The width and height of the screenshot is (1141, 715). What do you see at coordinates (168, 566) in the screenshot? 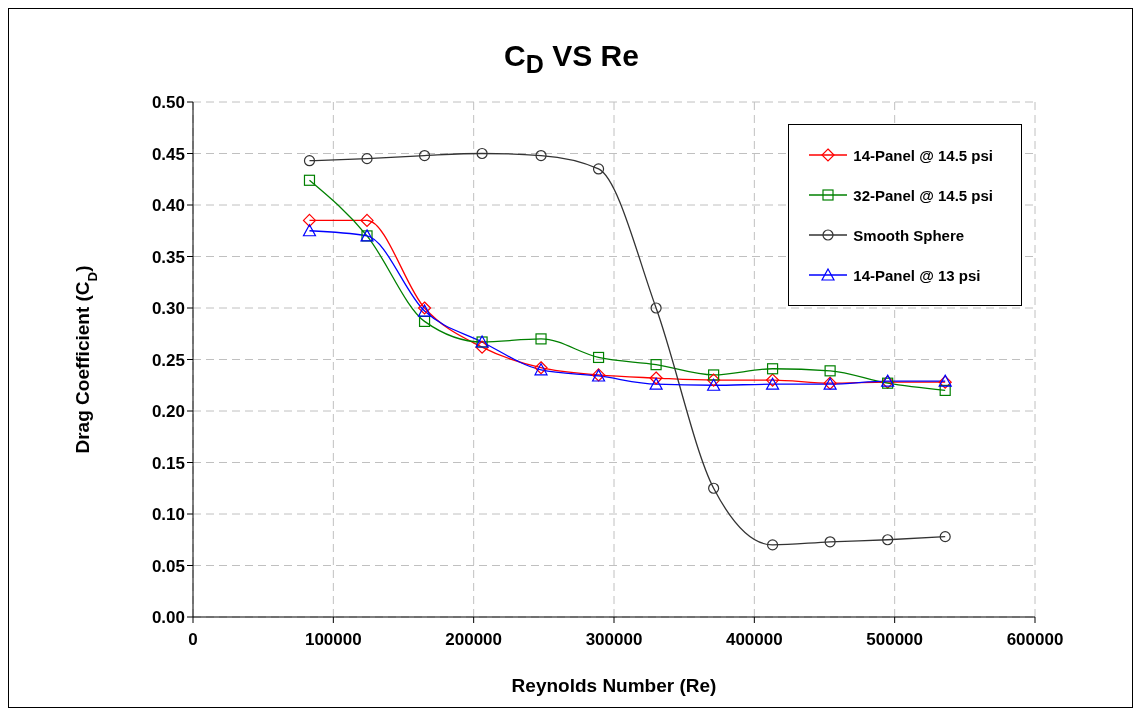
I see `y-tick-label: 0.05` at bounding box center [168, 566].